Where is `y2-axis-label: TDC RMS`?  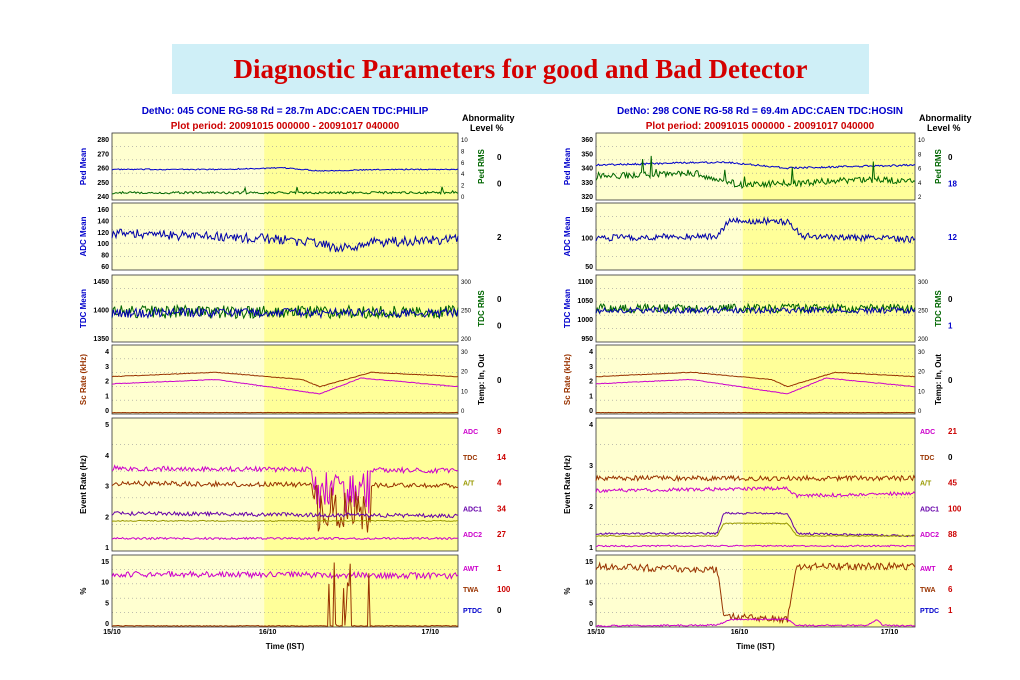 y2-axis-label: TDC RMS is located at coordinates (481, 308).